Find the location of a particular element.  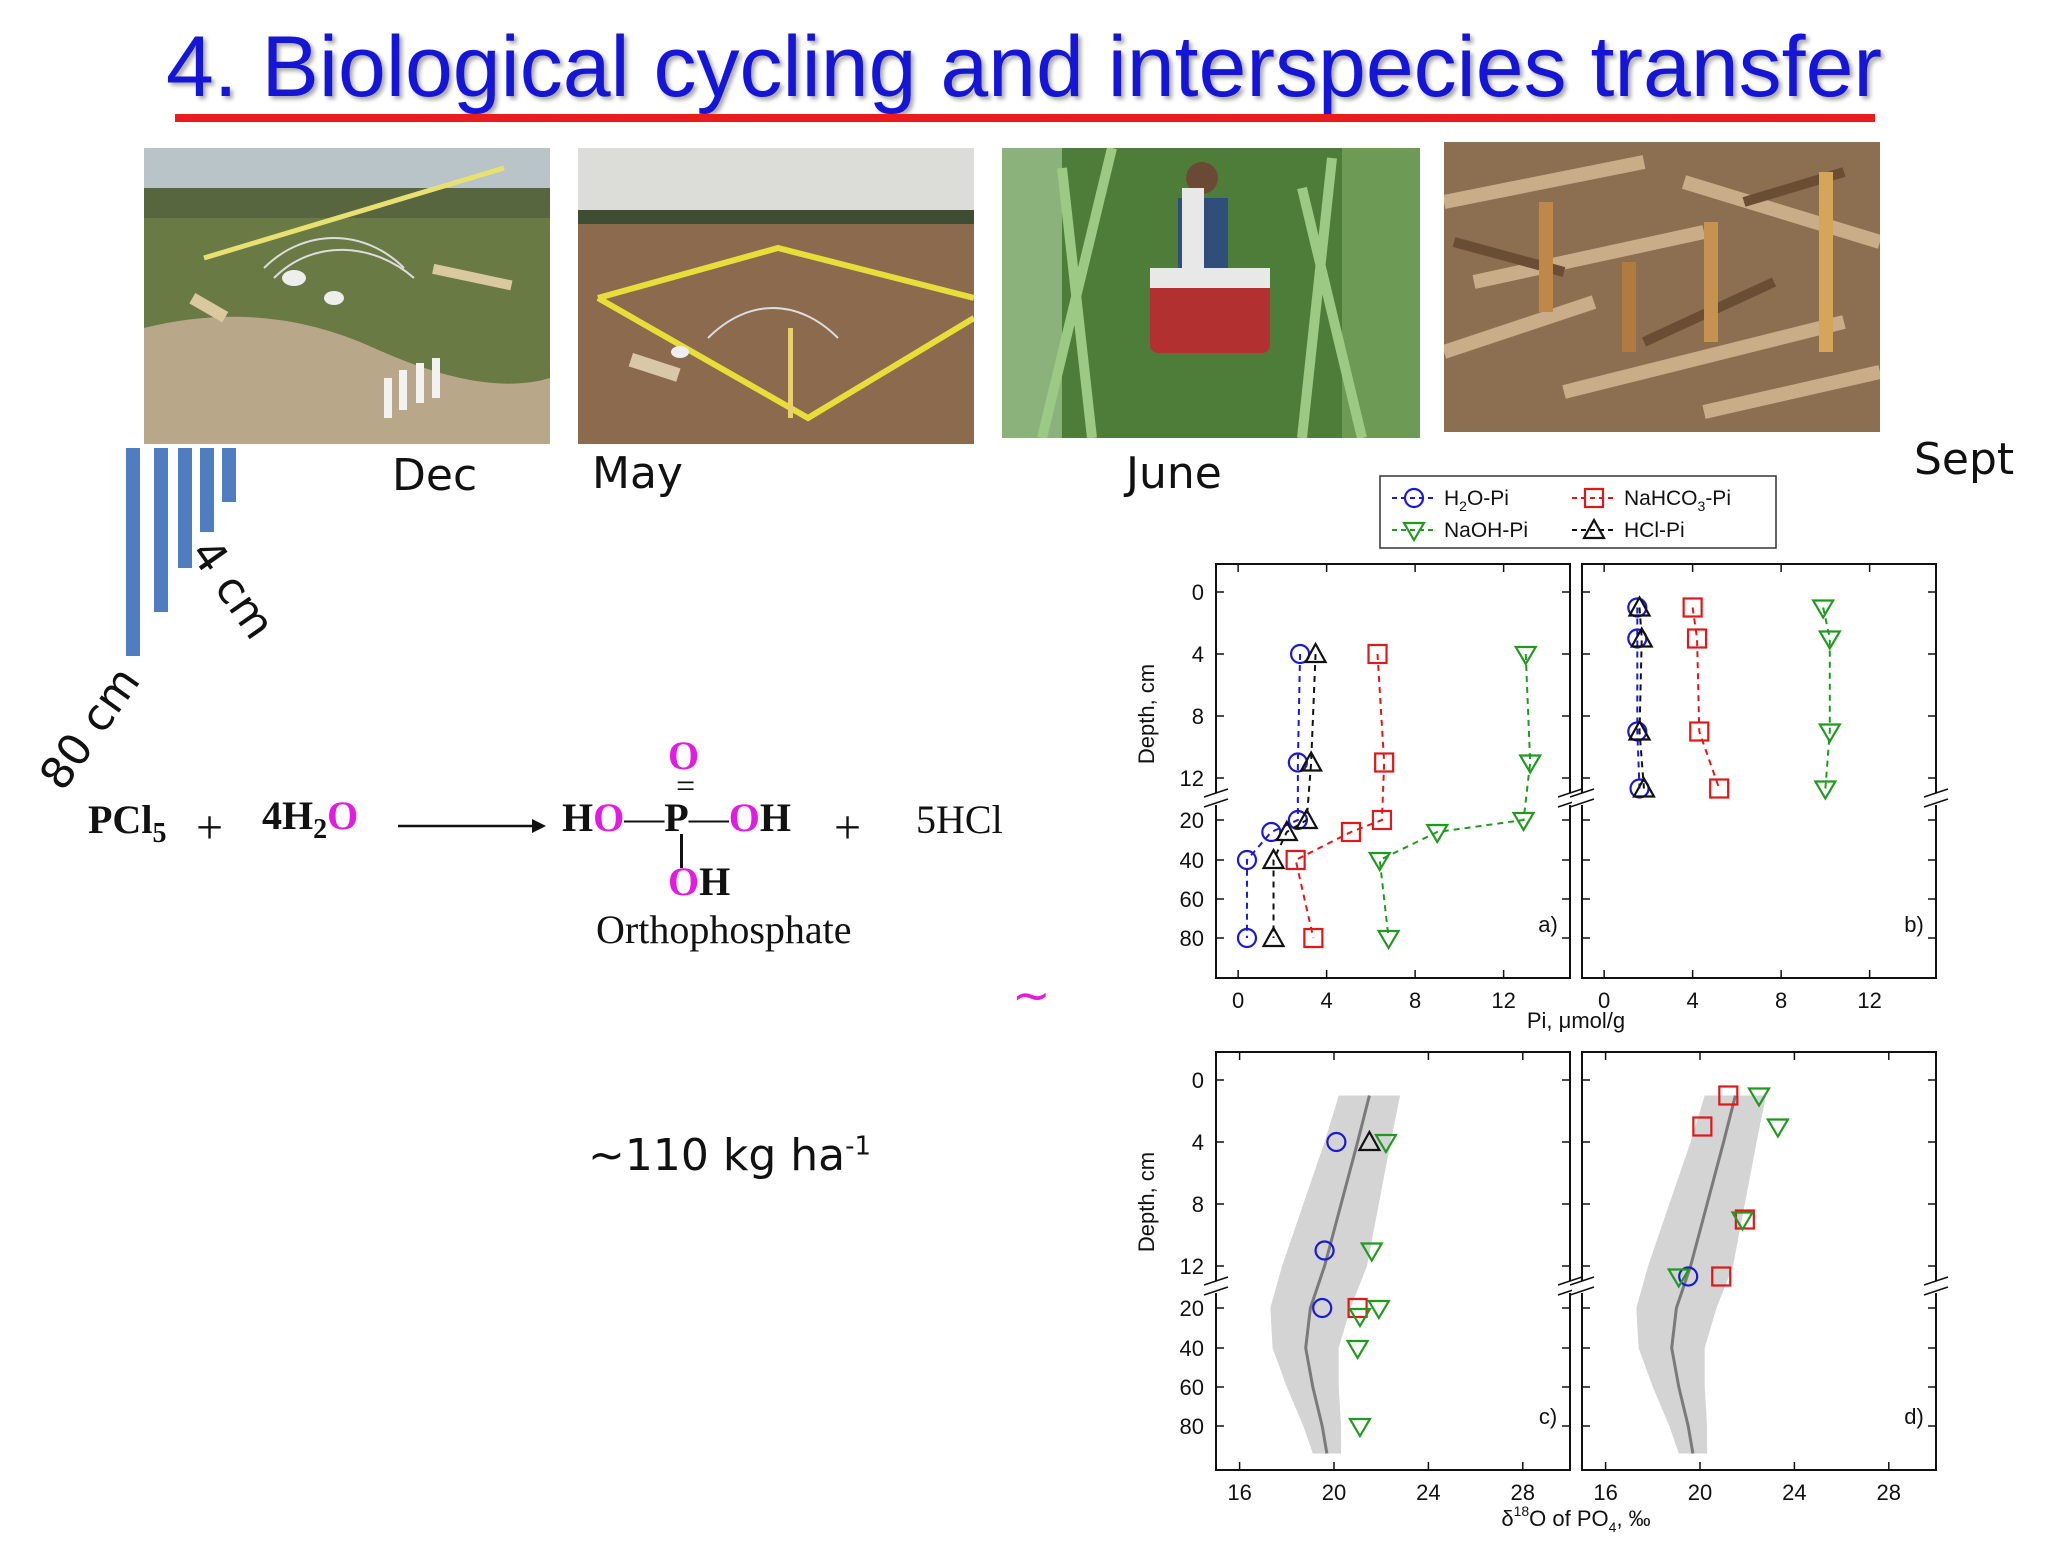

panel-a-ytick-label-4: 20 is located at coordinates (1192, 820).